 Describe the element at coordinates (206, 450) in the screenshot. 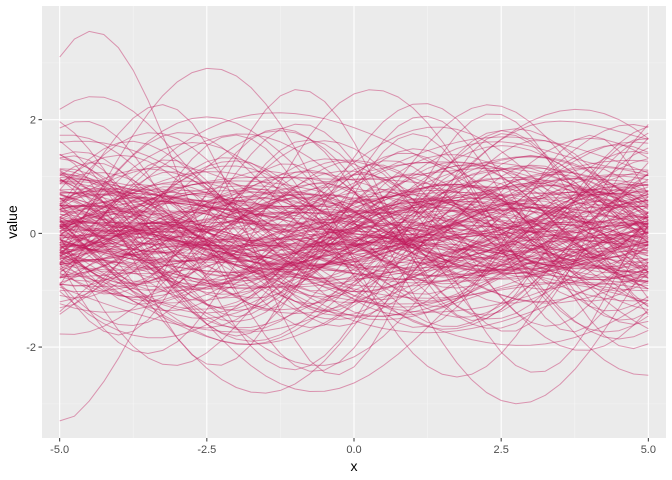

I see `x-tick-label: -2.5` at that location.